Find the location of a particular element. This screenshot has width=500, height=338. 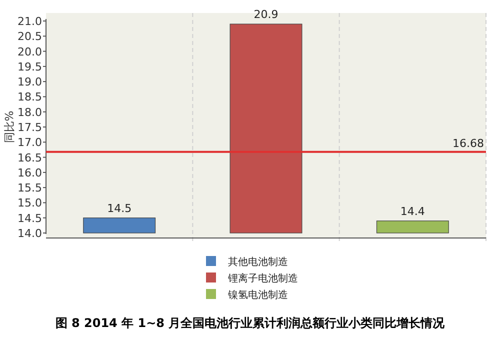

y-tick-label: 19.0 is located at coordinates (30, 82).